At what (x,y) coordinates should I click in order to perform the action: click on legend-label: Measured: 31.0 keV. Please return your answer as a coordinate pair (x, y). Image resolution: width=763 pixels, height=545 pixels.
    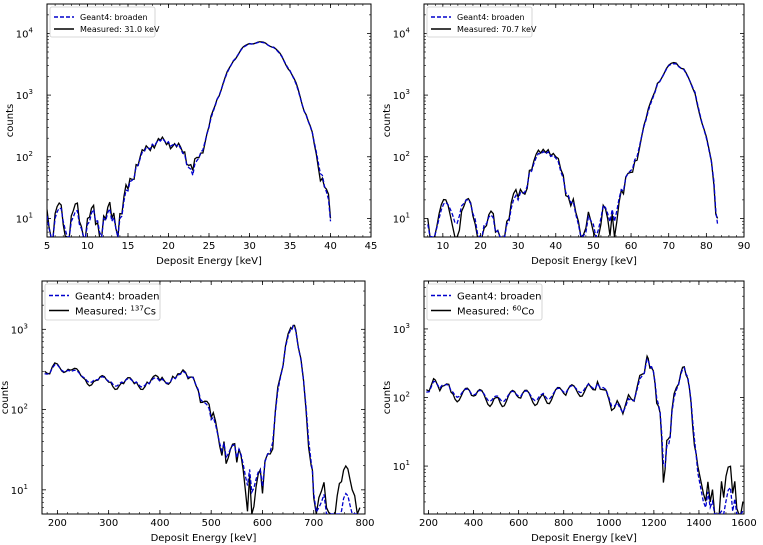
    Looking at the image, I should click on (120, 29).